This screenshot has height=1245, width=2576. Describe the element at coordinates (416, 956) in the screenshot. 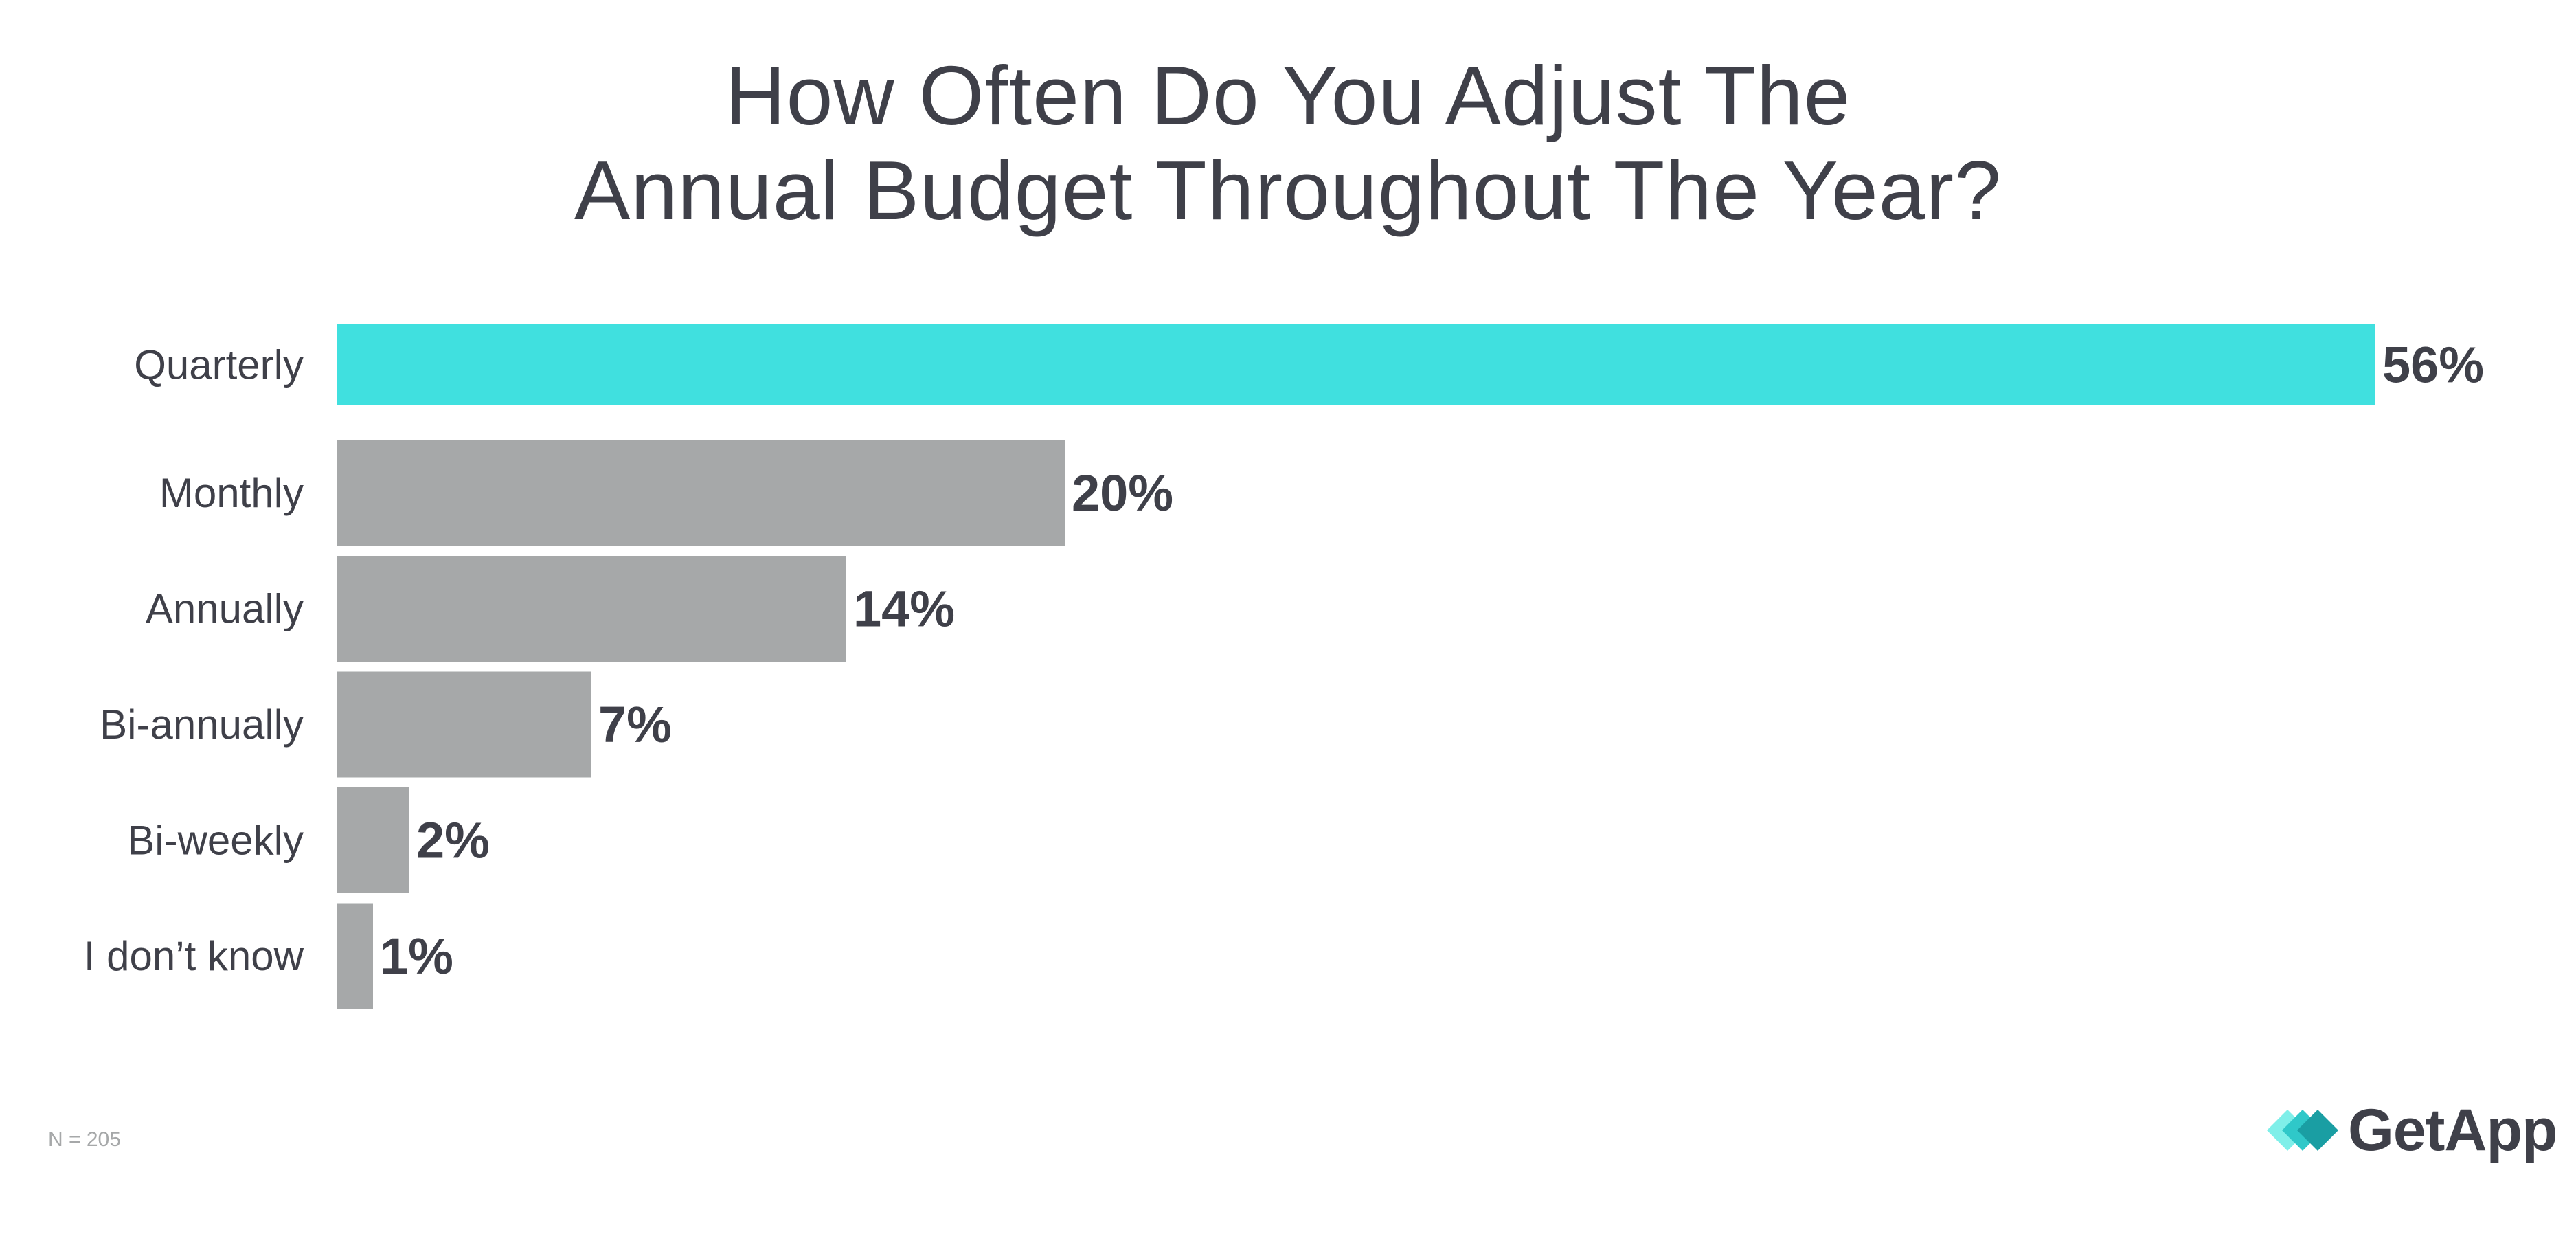

I see `data-label-5: 1%` at that location.